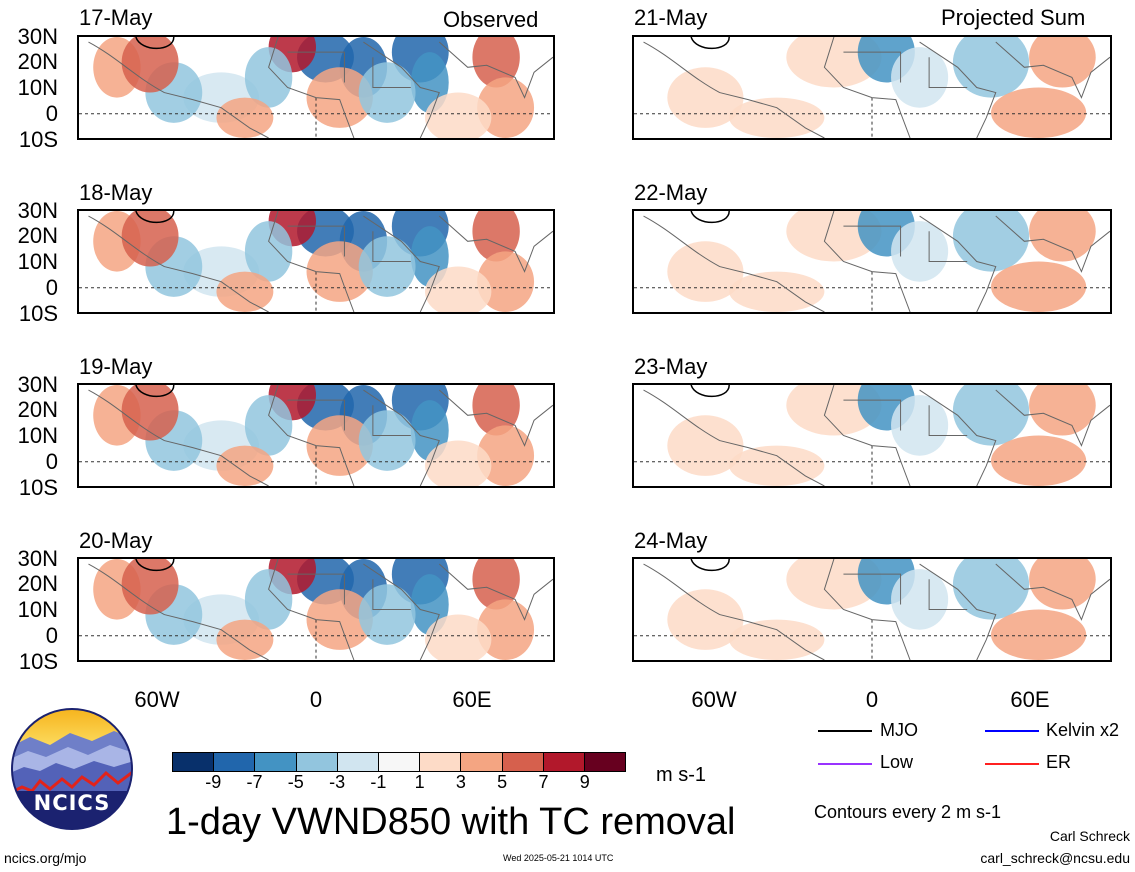 The image size is (1135, 872). I want to click on legend-line-mjo, so click(845, 731).